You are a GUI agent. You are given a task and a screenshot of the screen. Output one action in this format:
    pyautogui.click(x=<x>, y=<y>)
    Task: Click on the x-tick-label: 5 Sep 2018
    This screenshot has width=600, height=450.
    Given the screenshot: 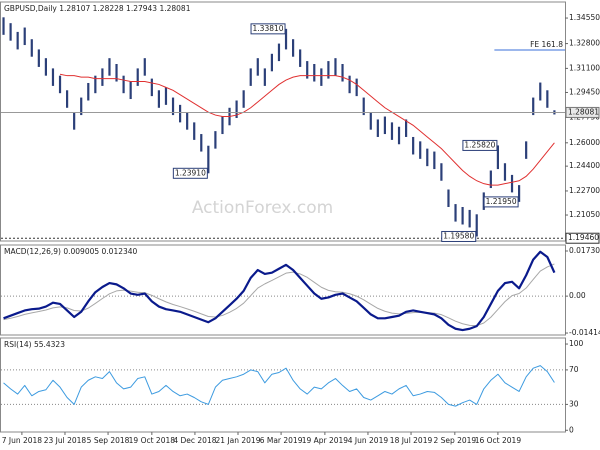 What is the action you would take?
    pyautogui.click(x=108, y=440)
    